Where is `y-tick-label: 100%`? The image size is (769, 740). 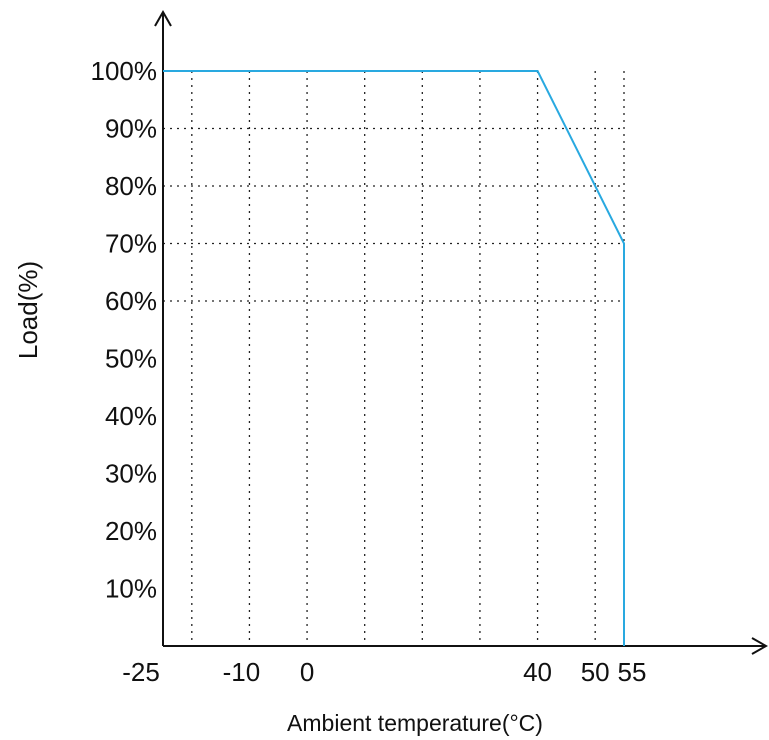
y-tick-label: 100% is located at coordinates (124, 71).